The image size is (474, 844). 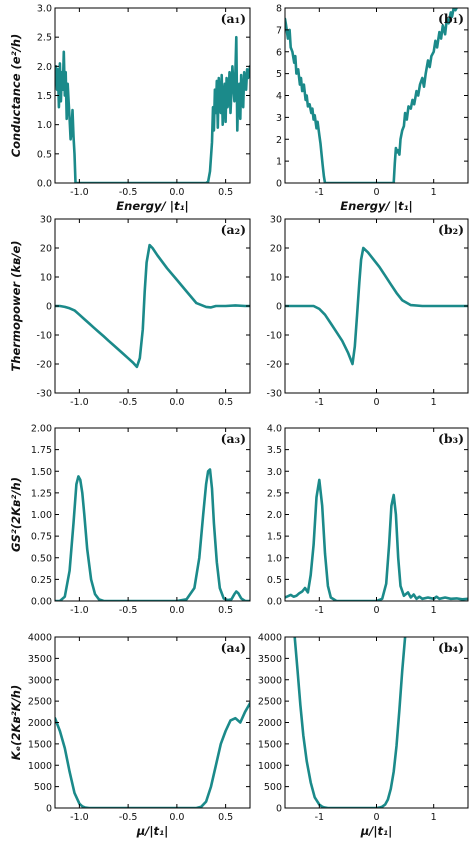 I want to click on y-tick-label-a1-4: 2.0, so click(x=44, y=67).